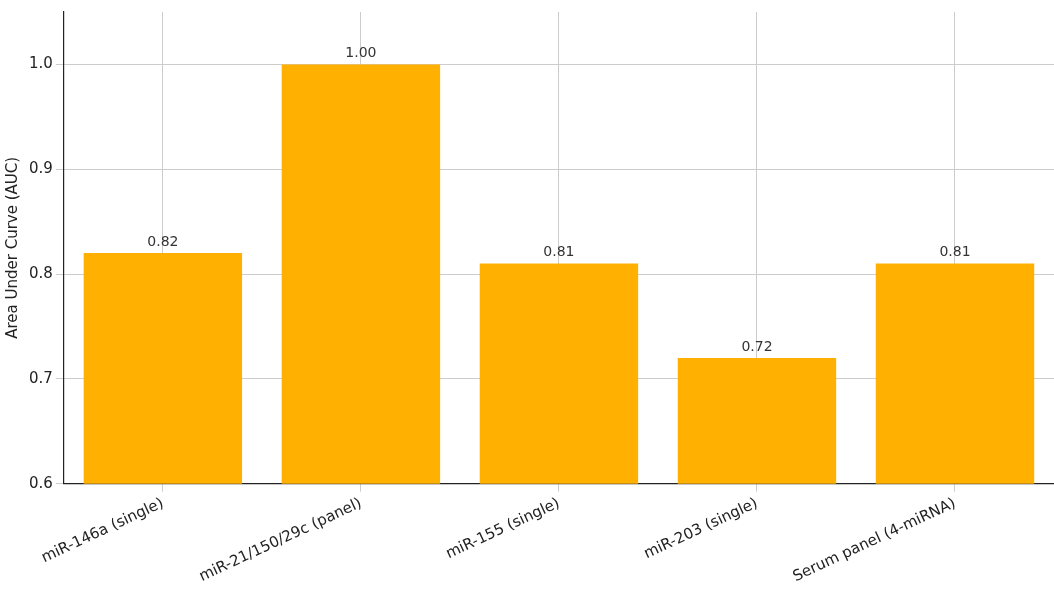 The width and height of the screenshot is (1054, 589). I want to click on data-label: 0.82, so click(163, 240).